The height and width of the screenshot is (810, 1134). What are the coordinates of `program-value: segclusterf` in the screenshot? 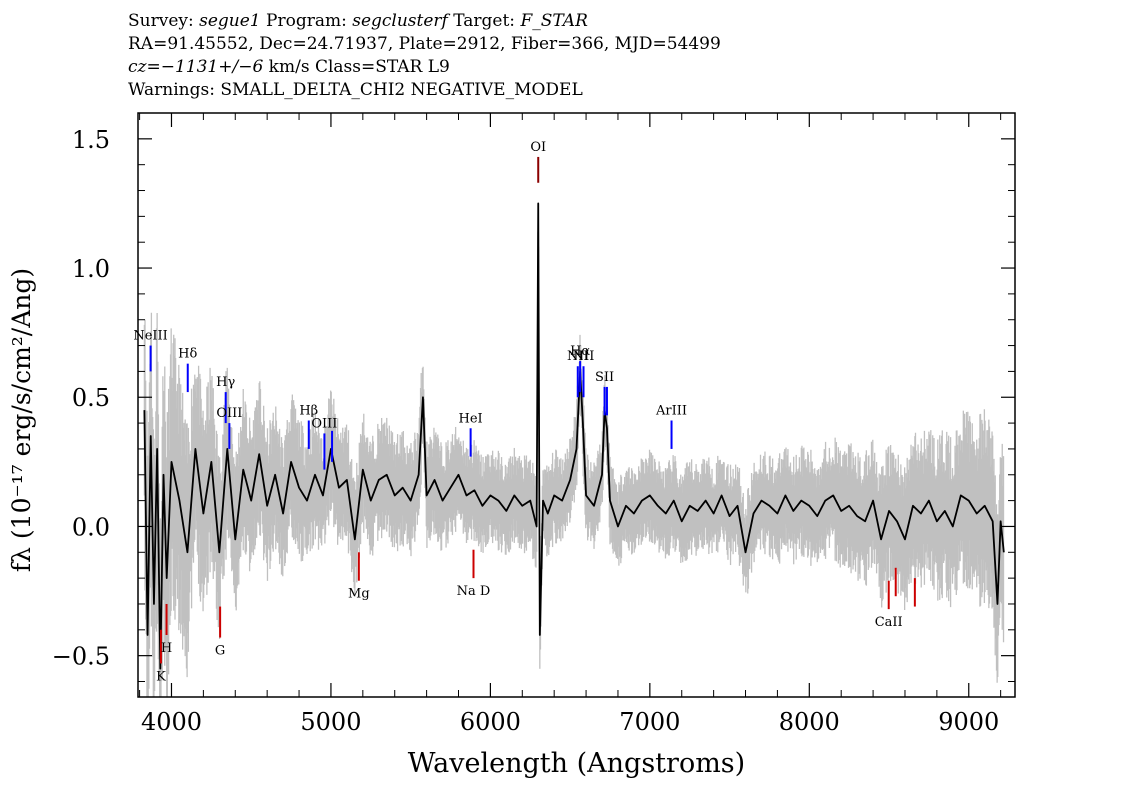 It's located at (400, 21).